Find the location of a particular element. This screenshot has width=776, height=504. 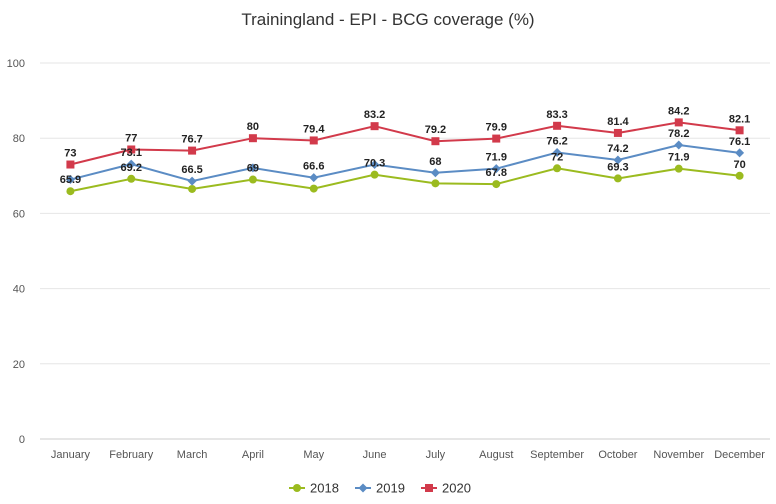

data-label: 81.4 is located at coordinates (618, 122).